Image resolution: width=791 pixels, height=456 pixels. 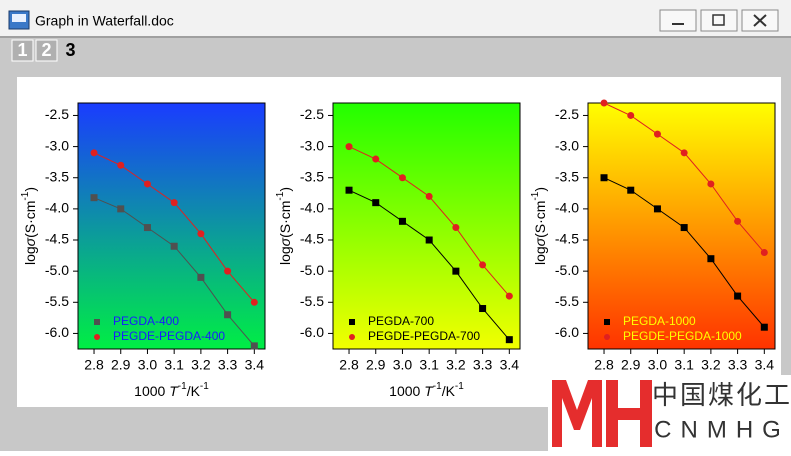 I want to click on minimize-button, so click(x=678, y=20).